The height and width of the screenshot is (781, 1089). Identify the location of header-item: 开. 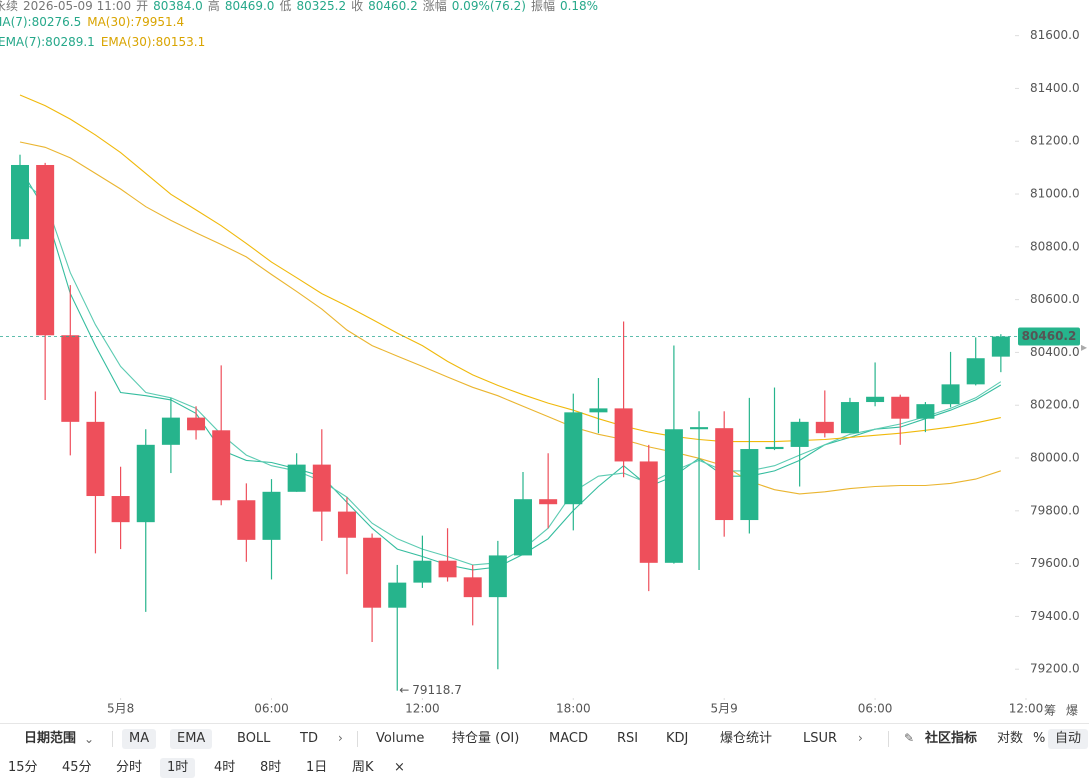
(142, 6).